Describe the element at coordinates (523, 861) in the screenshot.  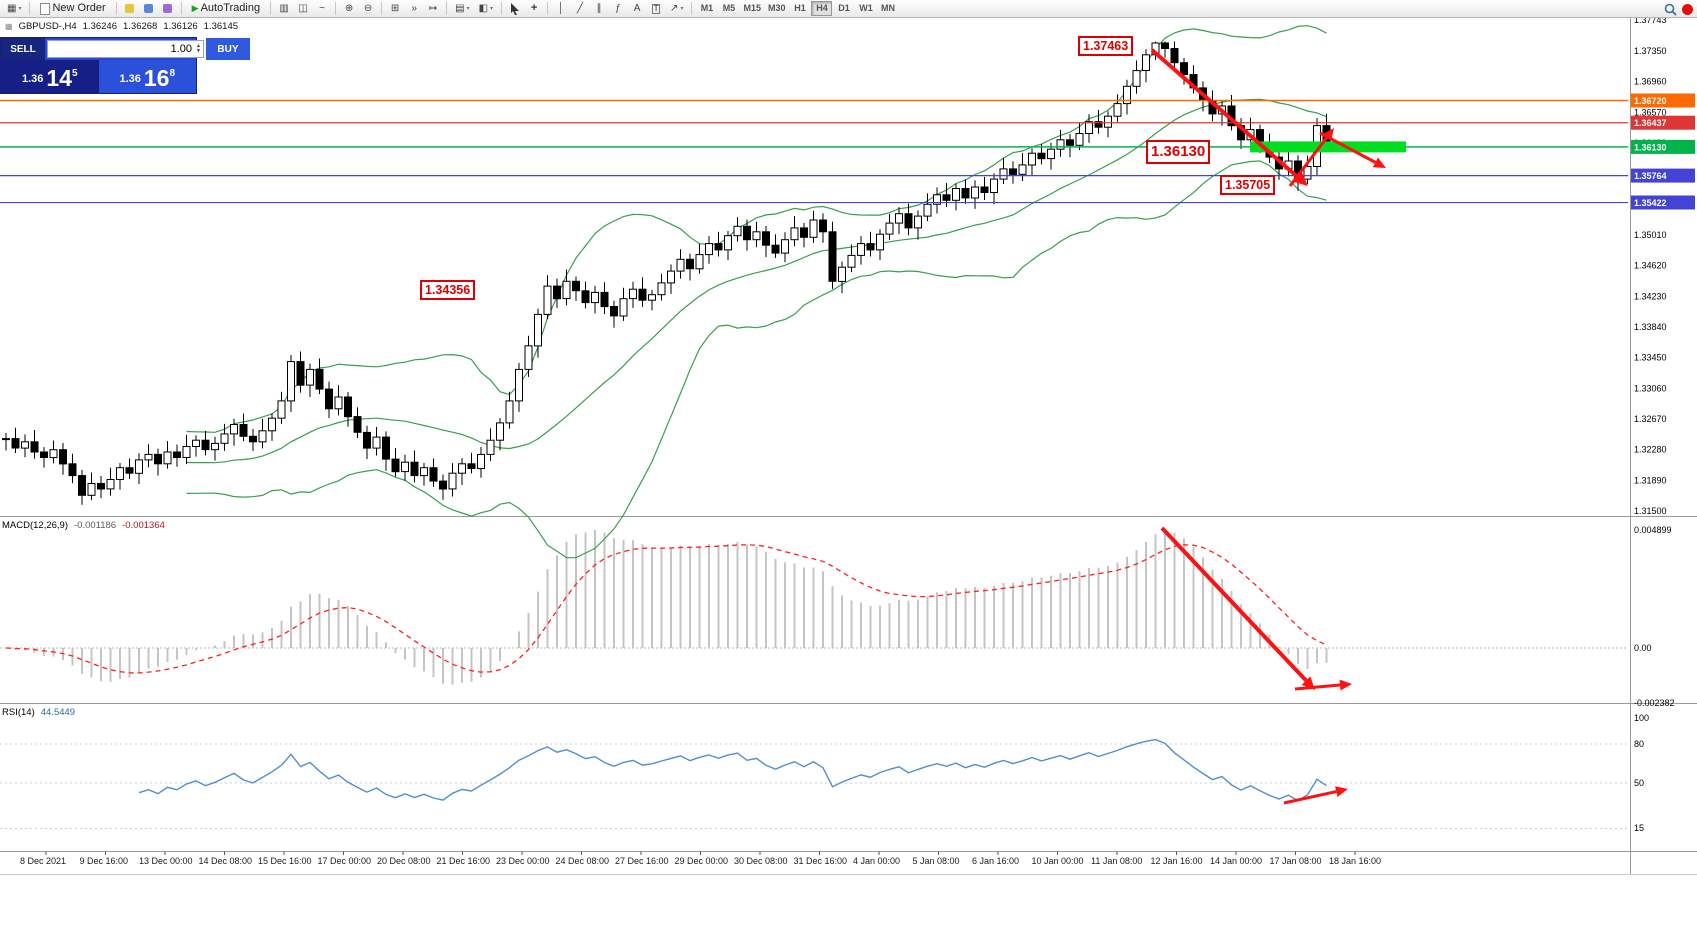
I see `svg-text: 23 Dec 00:00` at that location.